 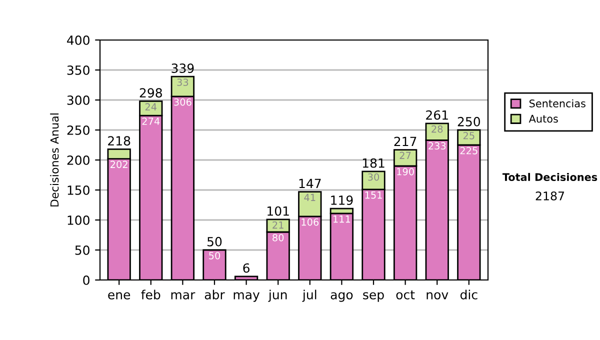 What do you see at coordinates (86, 280) in the screenshot?
I see `y-tick-label: 0` at bounding box center [86, 280].